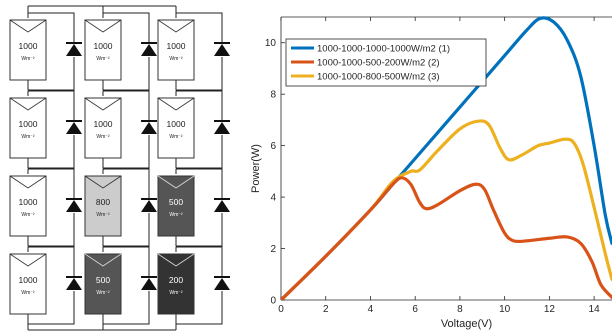 The width and height of the screenshot is (612, 335). Describe the element at coordinates (273, 146) in the screenshot. I see `y-tick-label: 6` at that location.